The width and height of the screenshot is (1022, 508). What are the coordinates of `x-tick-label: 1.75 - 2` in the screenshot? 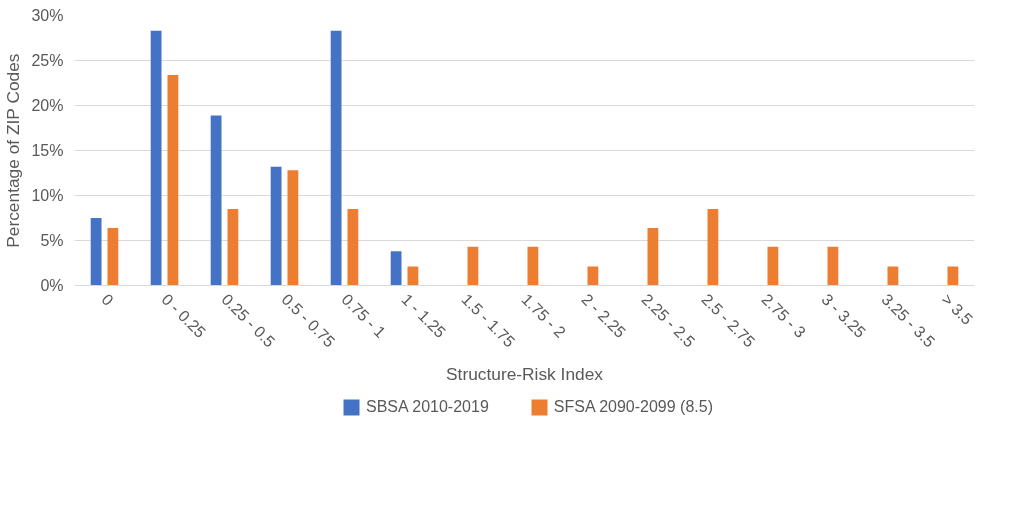 It's located at (543, 315).